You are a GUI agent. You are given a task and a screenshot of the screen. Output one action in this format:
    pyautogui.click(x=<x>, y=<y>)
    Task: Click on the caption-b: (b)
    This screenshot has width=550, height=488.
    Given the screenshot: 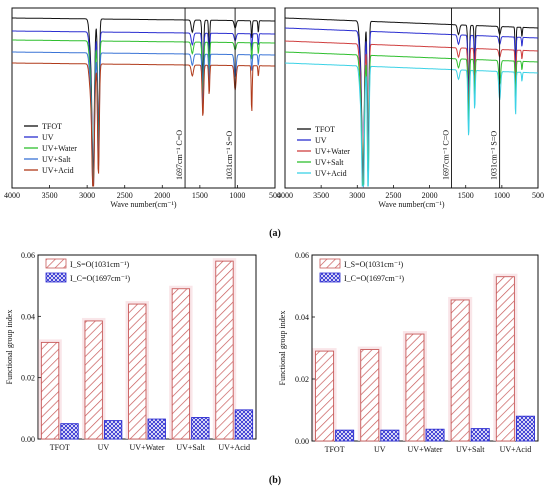 What is the action you would take?
    pyautogui.click(x=275, y=480)
    